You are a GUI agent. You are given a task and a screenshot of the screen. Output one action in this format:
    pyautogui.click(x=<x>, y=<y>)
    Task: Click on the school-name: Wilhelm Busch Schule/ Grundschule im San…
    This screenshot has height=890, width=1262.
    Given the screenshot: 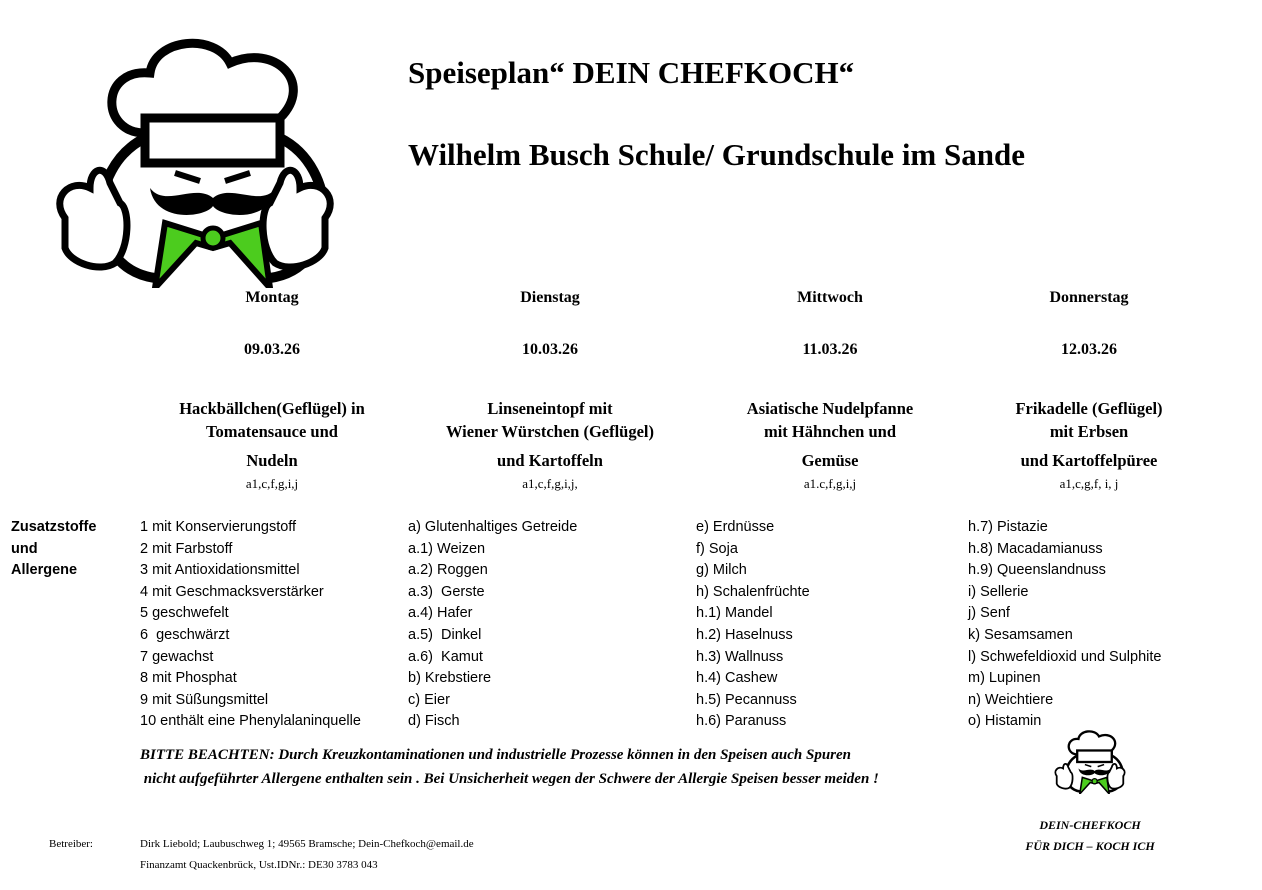 What is the action you would take?
    pyautogui.click(x=716, y=154)
    